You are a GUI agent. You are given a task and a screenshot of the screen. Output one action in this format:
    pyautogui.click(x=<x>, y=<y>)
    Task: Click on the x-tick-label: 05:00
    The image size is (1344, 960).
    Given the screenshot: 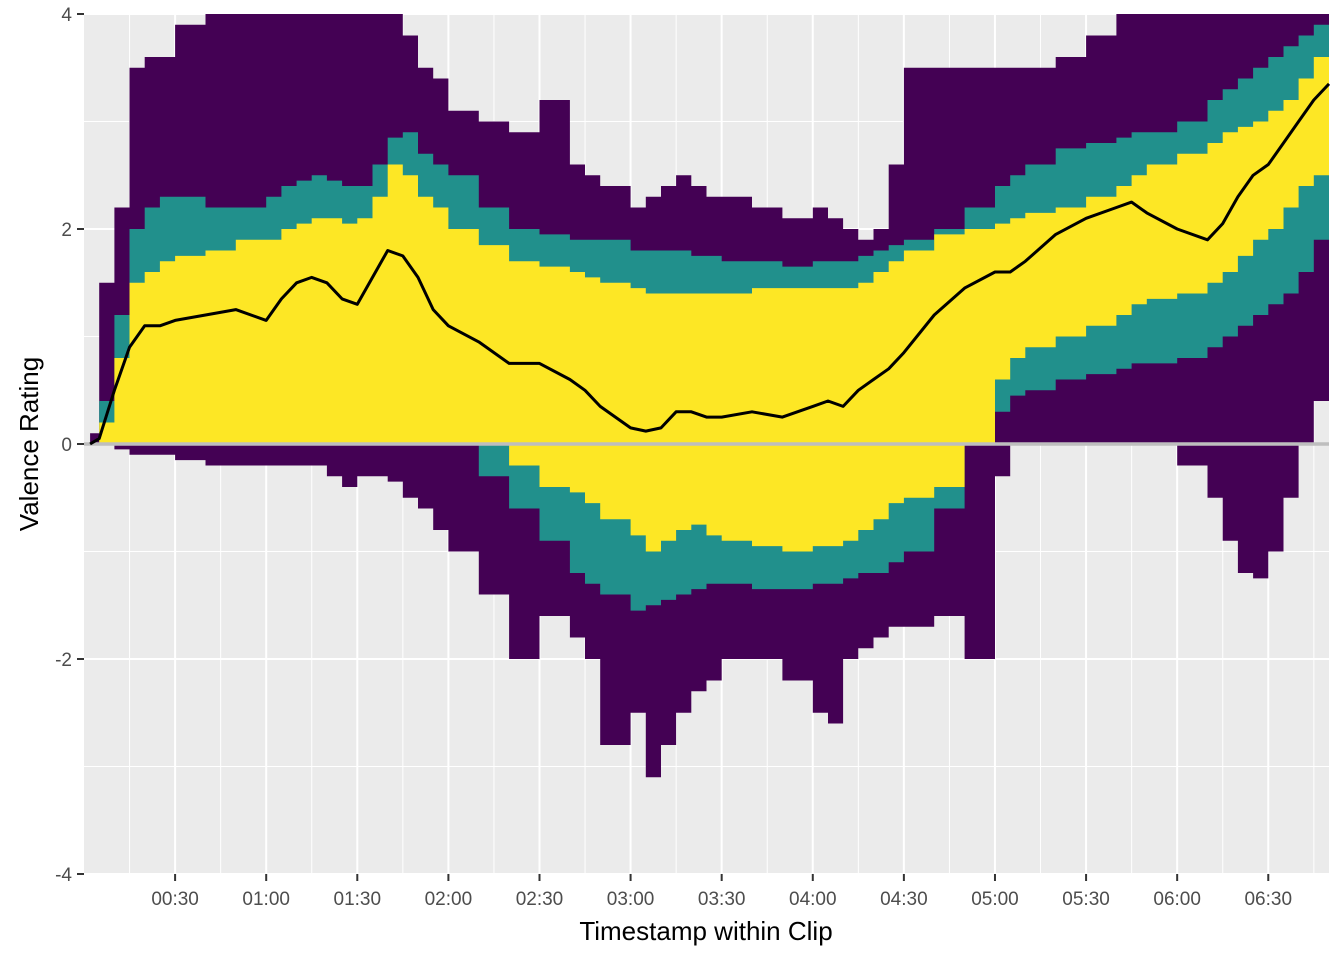 What is the action you would take?
    pyautogui.click(x=995, y=899)
    